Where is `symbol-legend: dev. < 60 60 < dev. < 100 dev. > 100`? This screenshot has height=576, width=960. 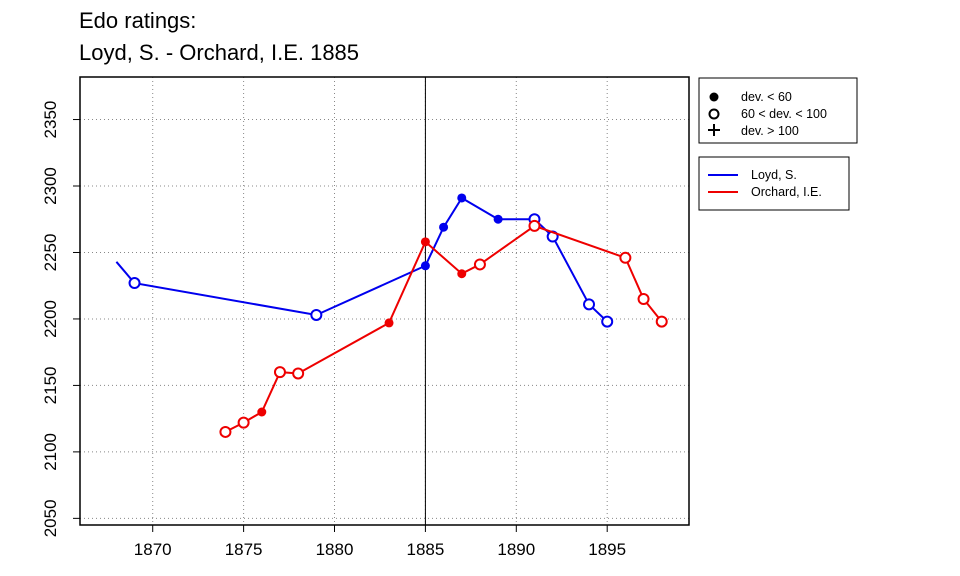 symbol-legend: dev. < 60 60 < dev. < 100 dev. > 100 is located at coordinates (778, 110).